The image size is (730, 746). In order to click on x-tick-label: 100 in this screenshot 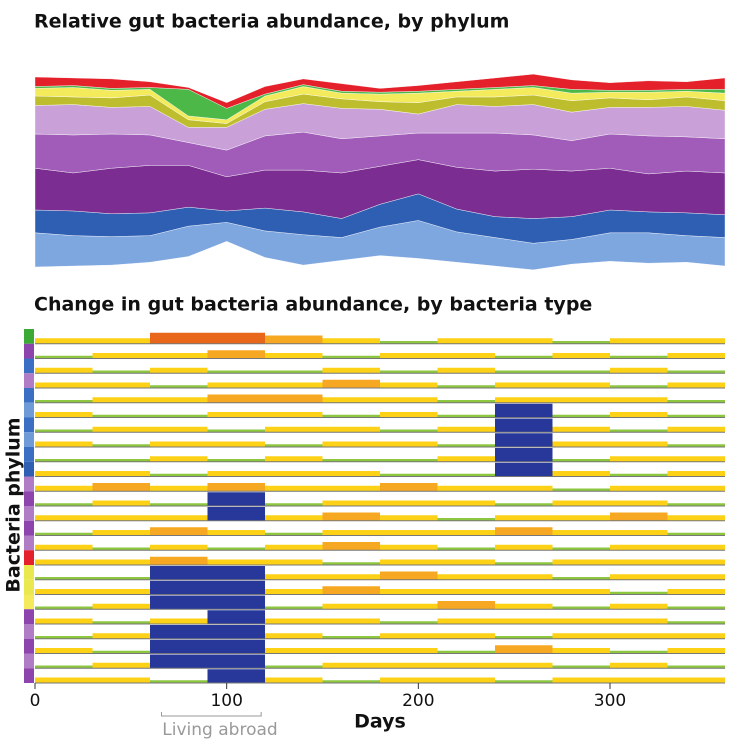, I will do `click(226, 701)`.